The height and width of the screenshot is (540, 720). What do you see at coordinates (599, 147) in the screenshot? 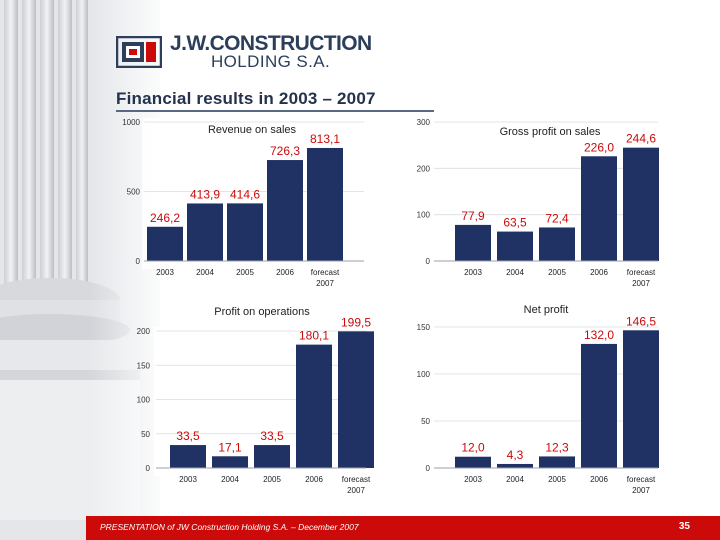
I see `bar-value-label: 226,0` at bounding box center [599, 147].